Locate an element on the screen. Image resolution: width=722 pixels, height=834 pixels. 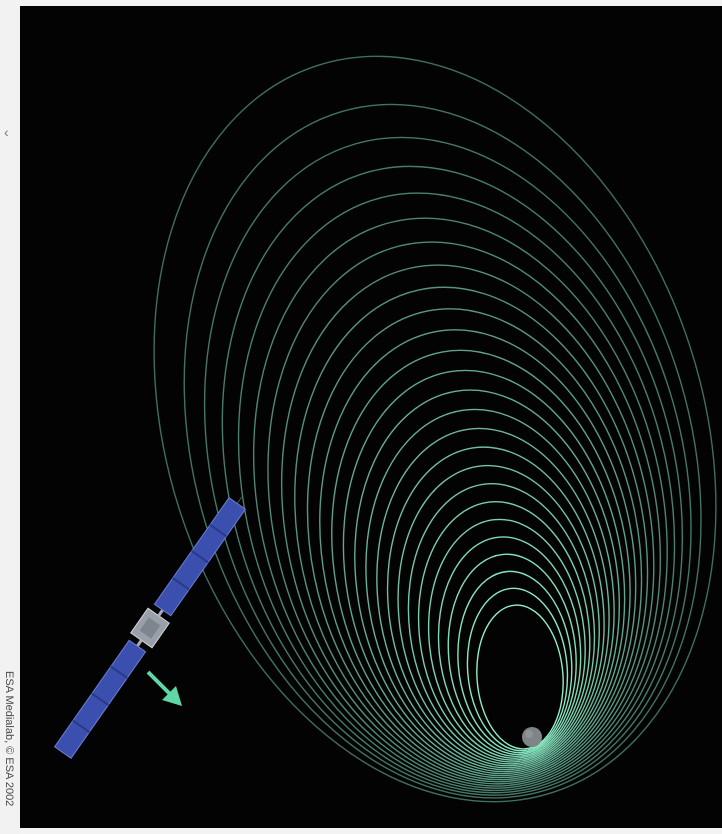
solar-panel-right is located at coordinates (200, 557).